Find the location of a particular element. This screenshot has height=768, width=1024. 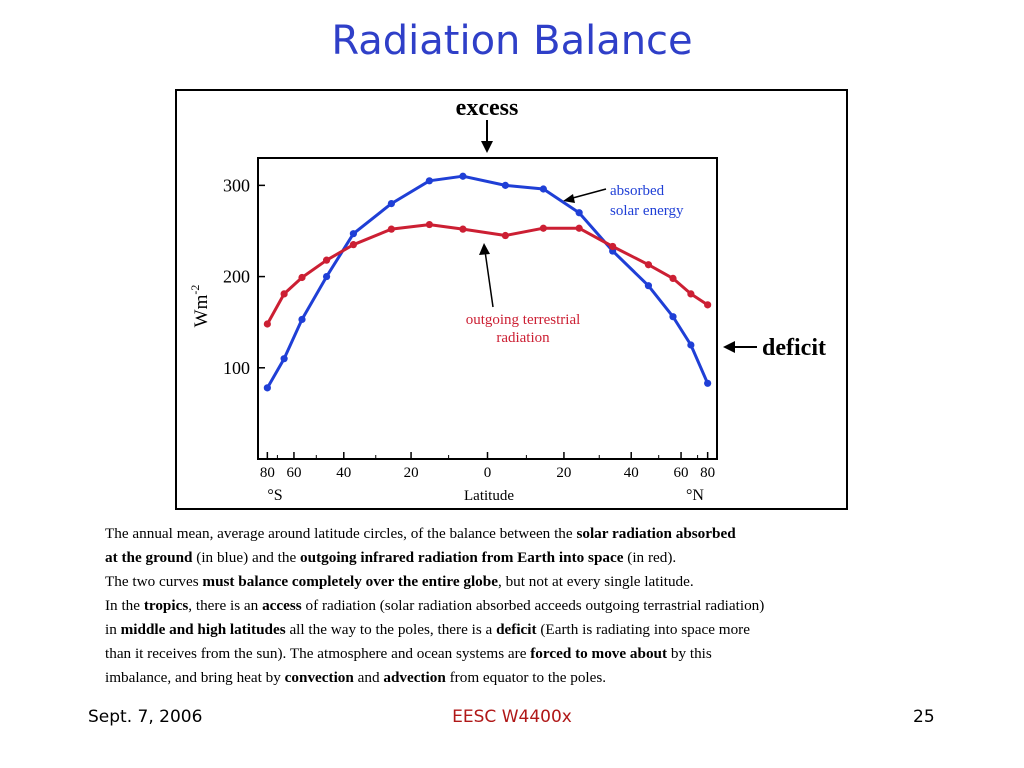

caption-segment: , there is an is located at coordinates (225, 605).